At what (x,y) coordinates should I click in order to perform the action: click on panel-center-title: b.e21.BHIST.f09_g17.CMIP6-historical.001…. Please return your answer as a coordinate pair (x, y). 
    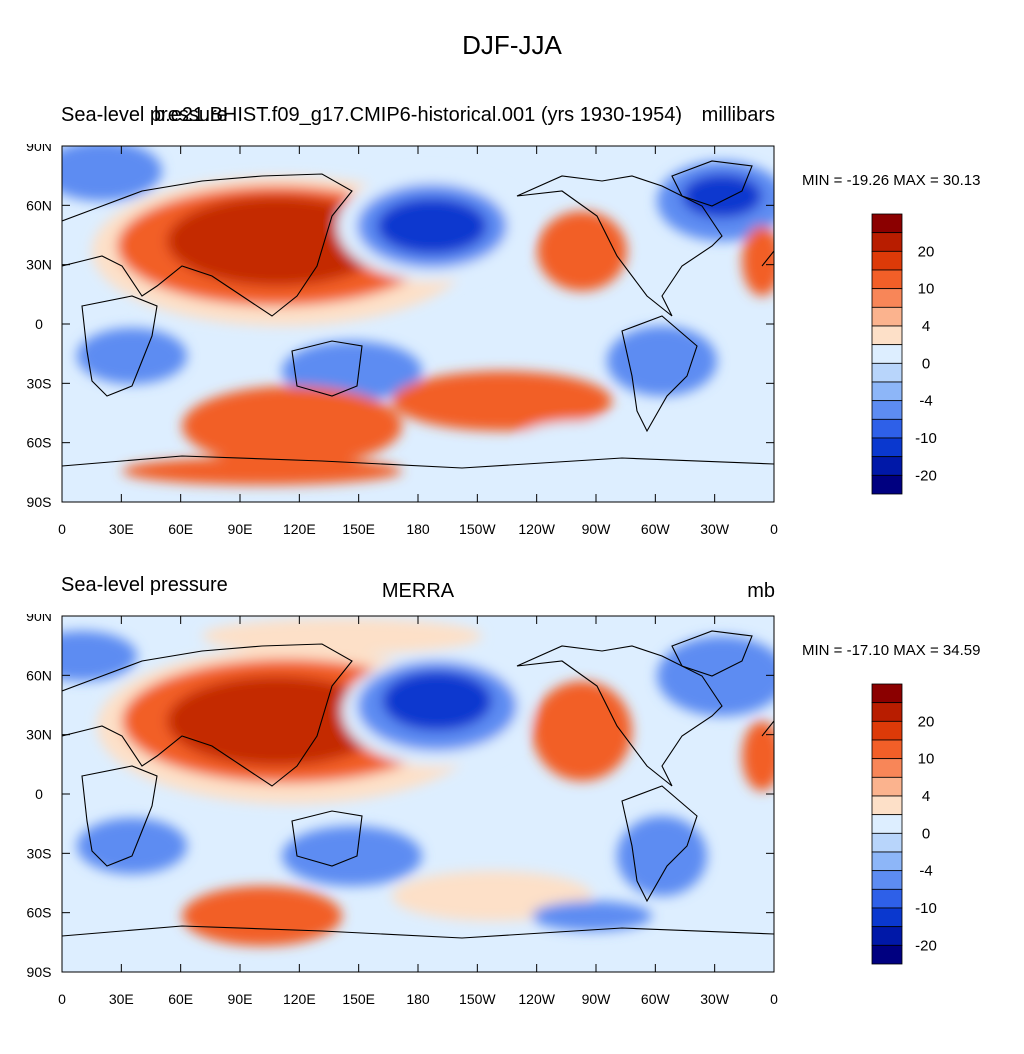
    Looking at the image, I should click on (418, 115).